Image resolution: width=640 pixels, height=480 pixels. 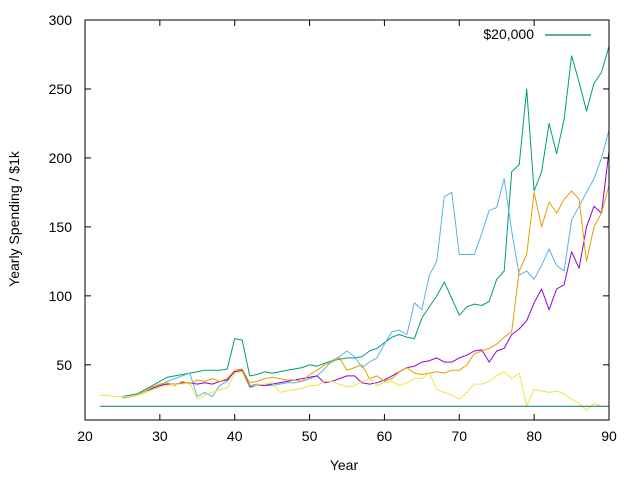 I want to click on x-axis-label: Year, so click(x=344, y=465).